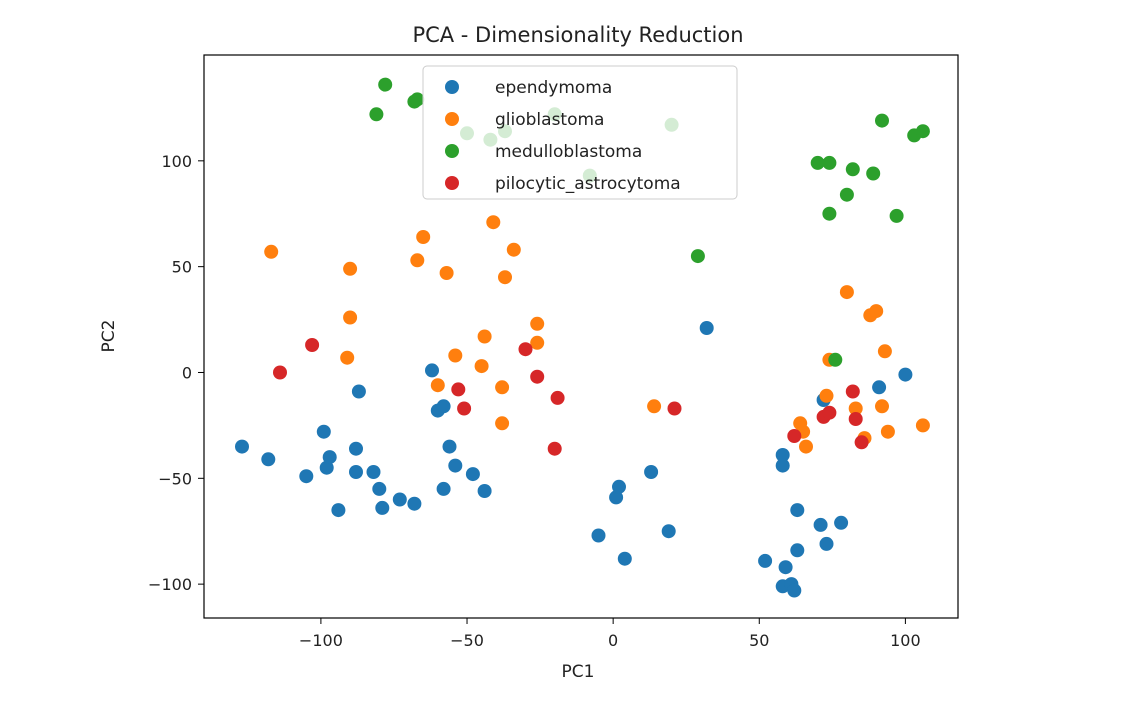 The height and width of the screenshot is (712, 1132). What do you see at coordinates (176, 161) in the screenshot?
I see `y-tick-label: 100` at bounding box center [176, 161].